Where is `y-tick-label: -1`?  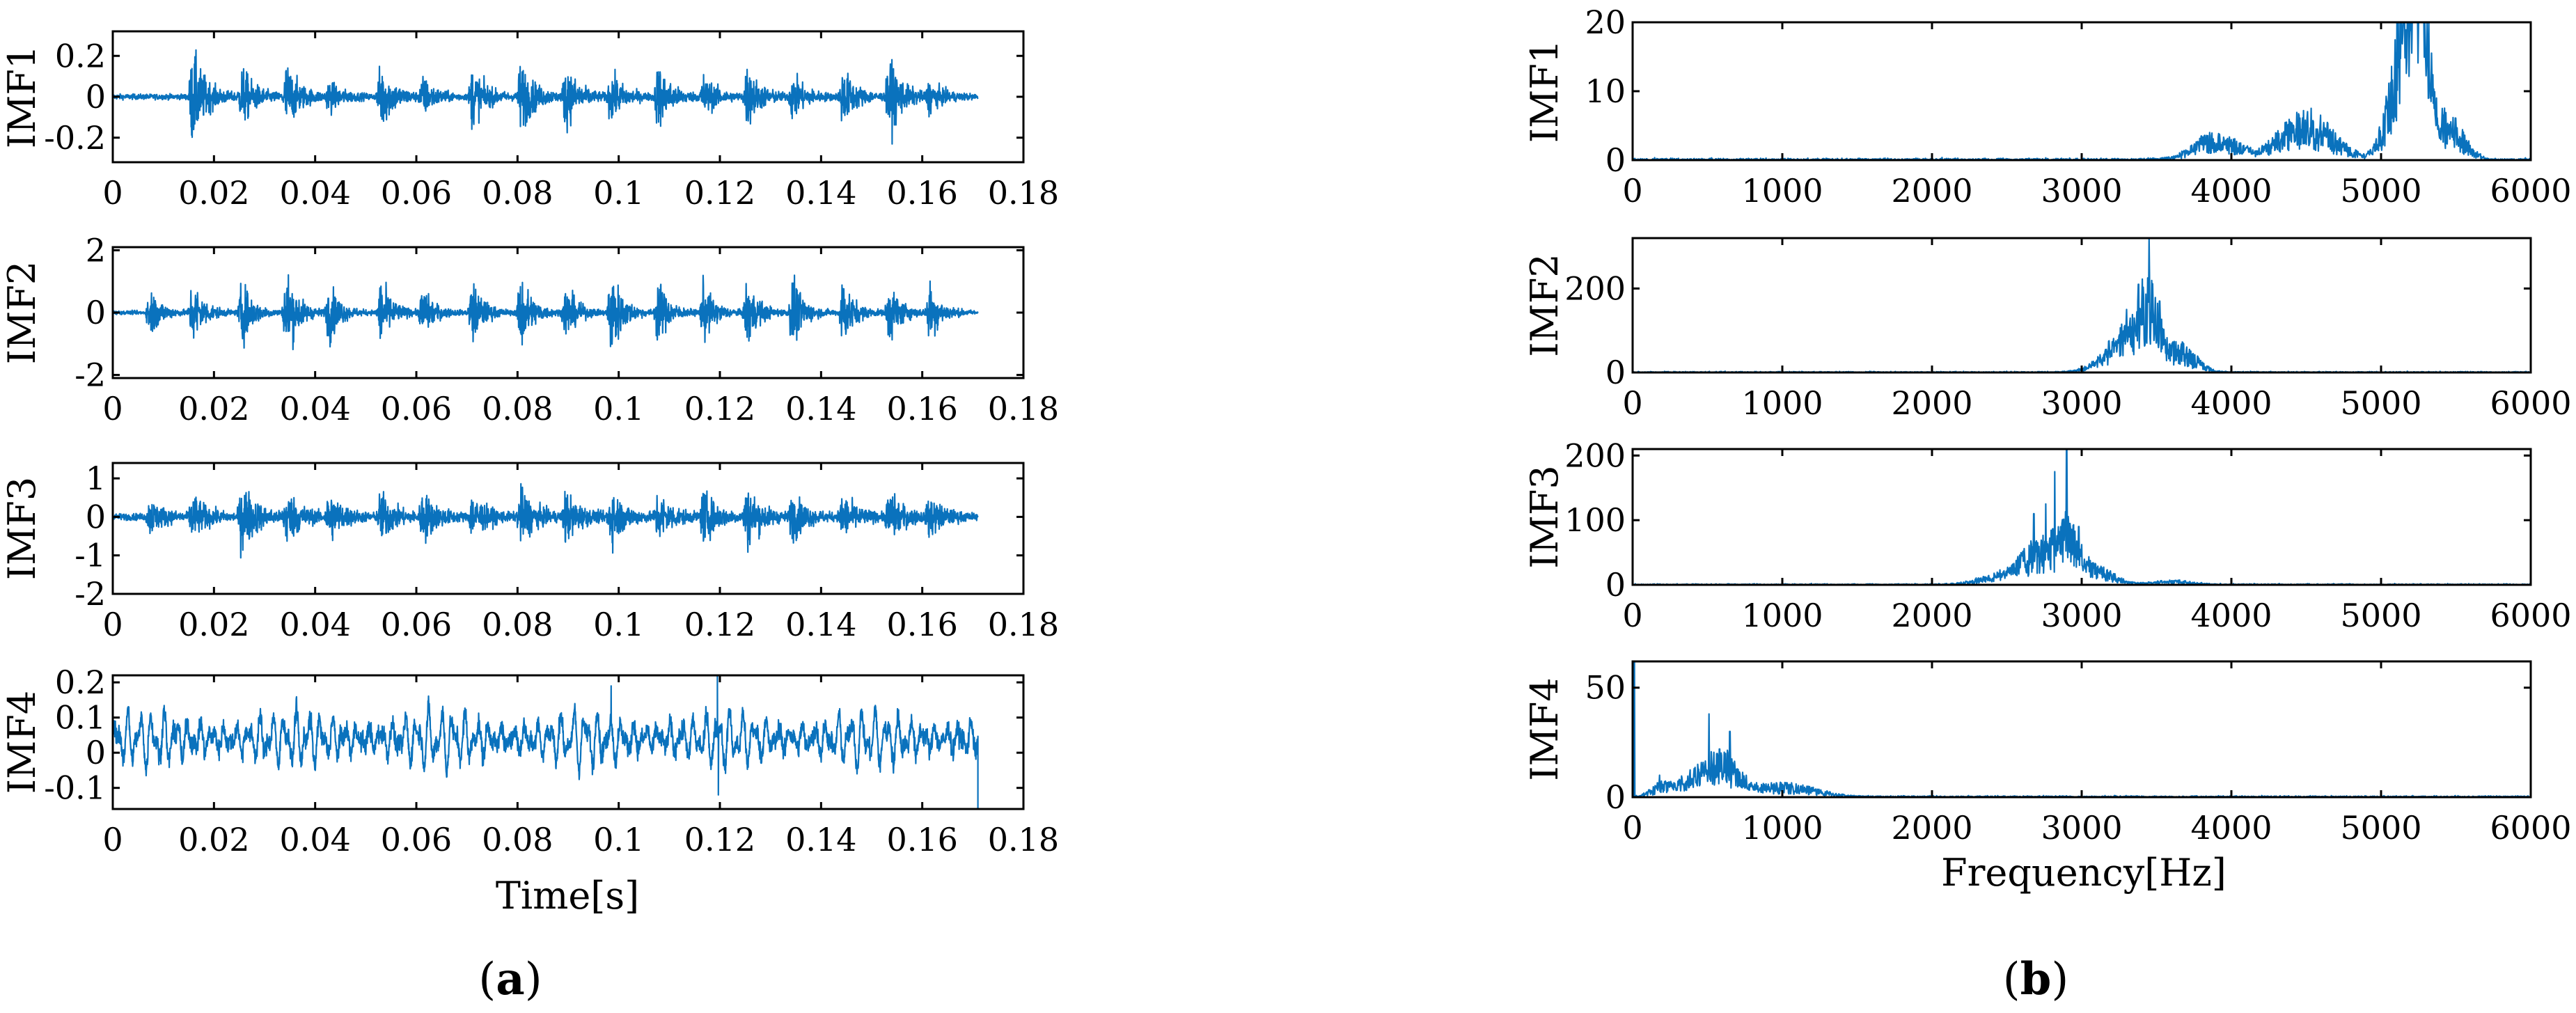
y-tick-label: -1 is located at coordinates (90, 555).